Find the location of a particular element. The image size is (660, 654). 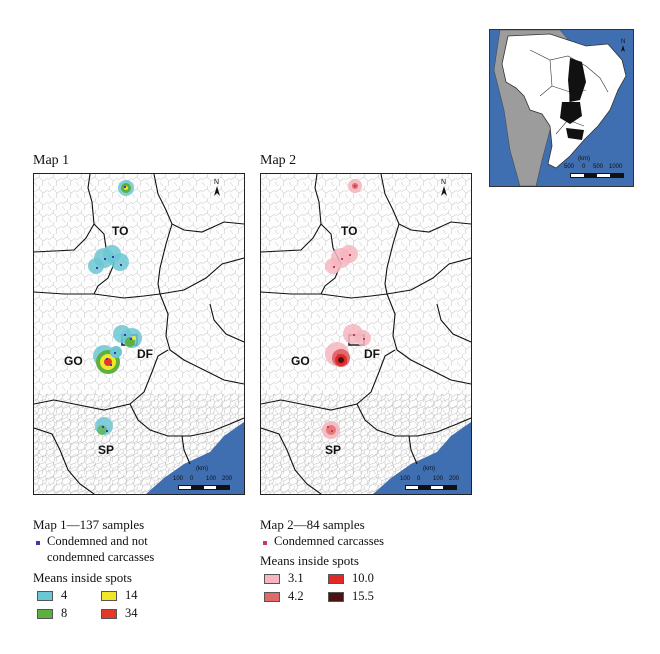

legend-point-label: Condemned and not is located at coordinates (97, 541).